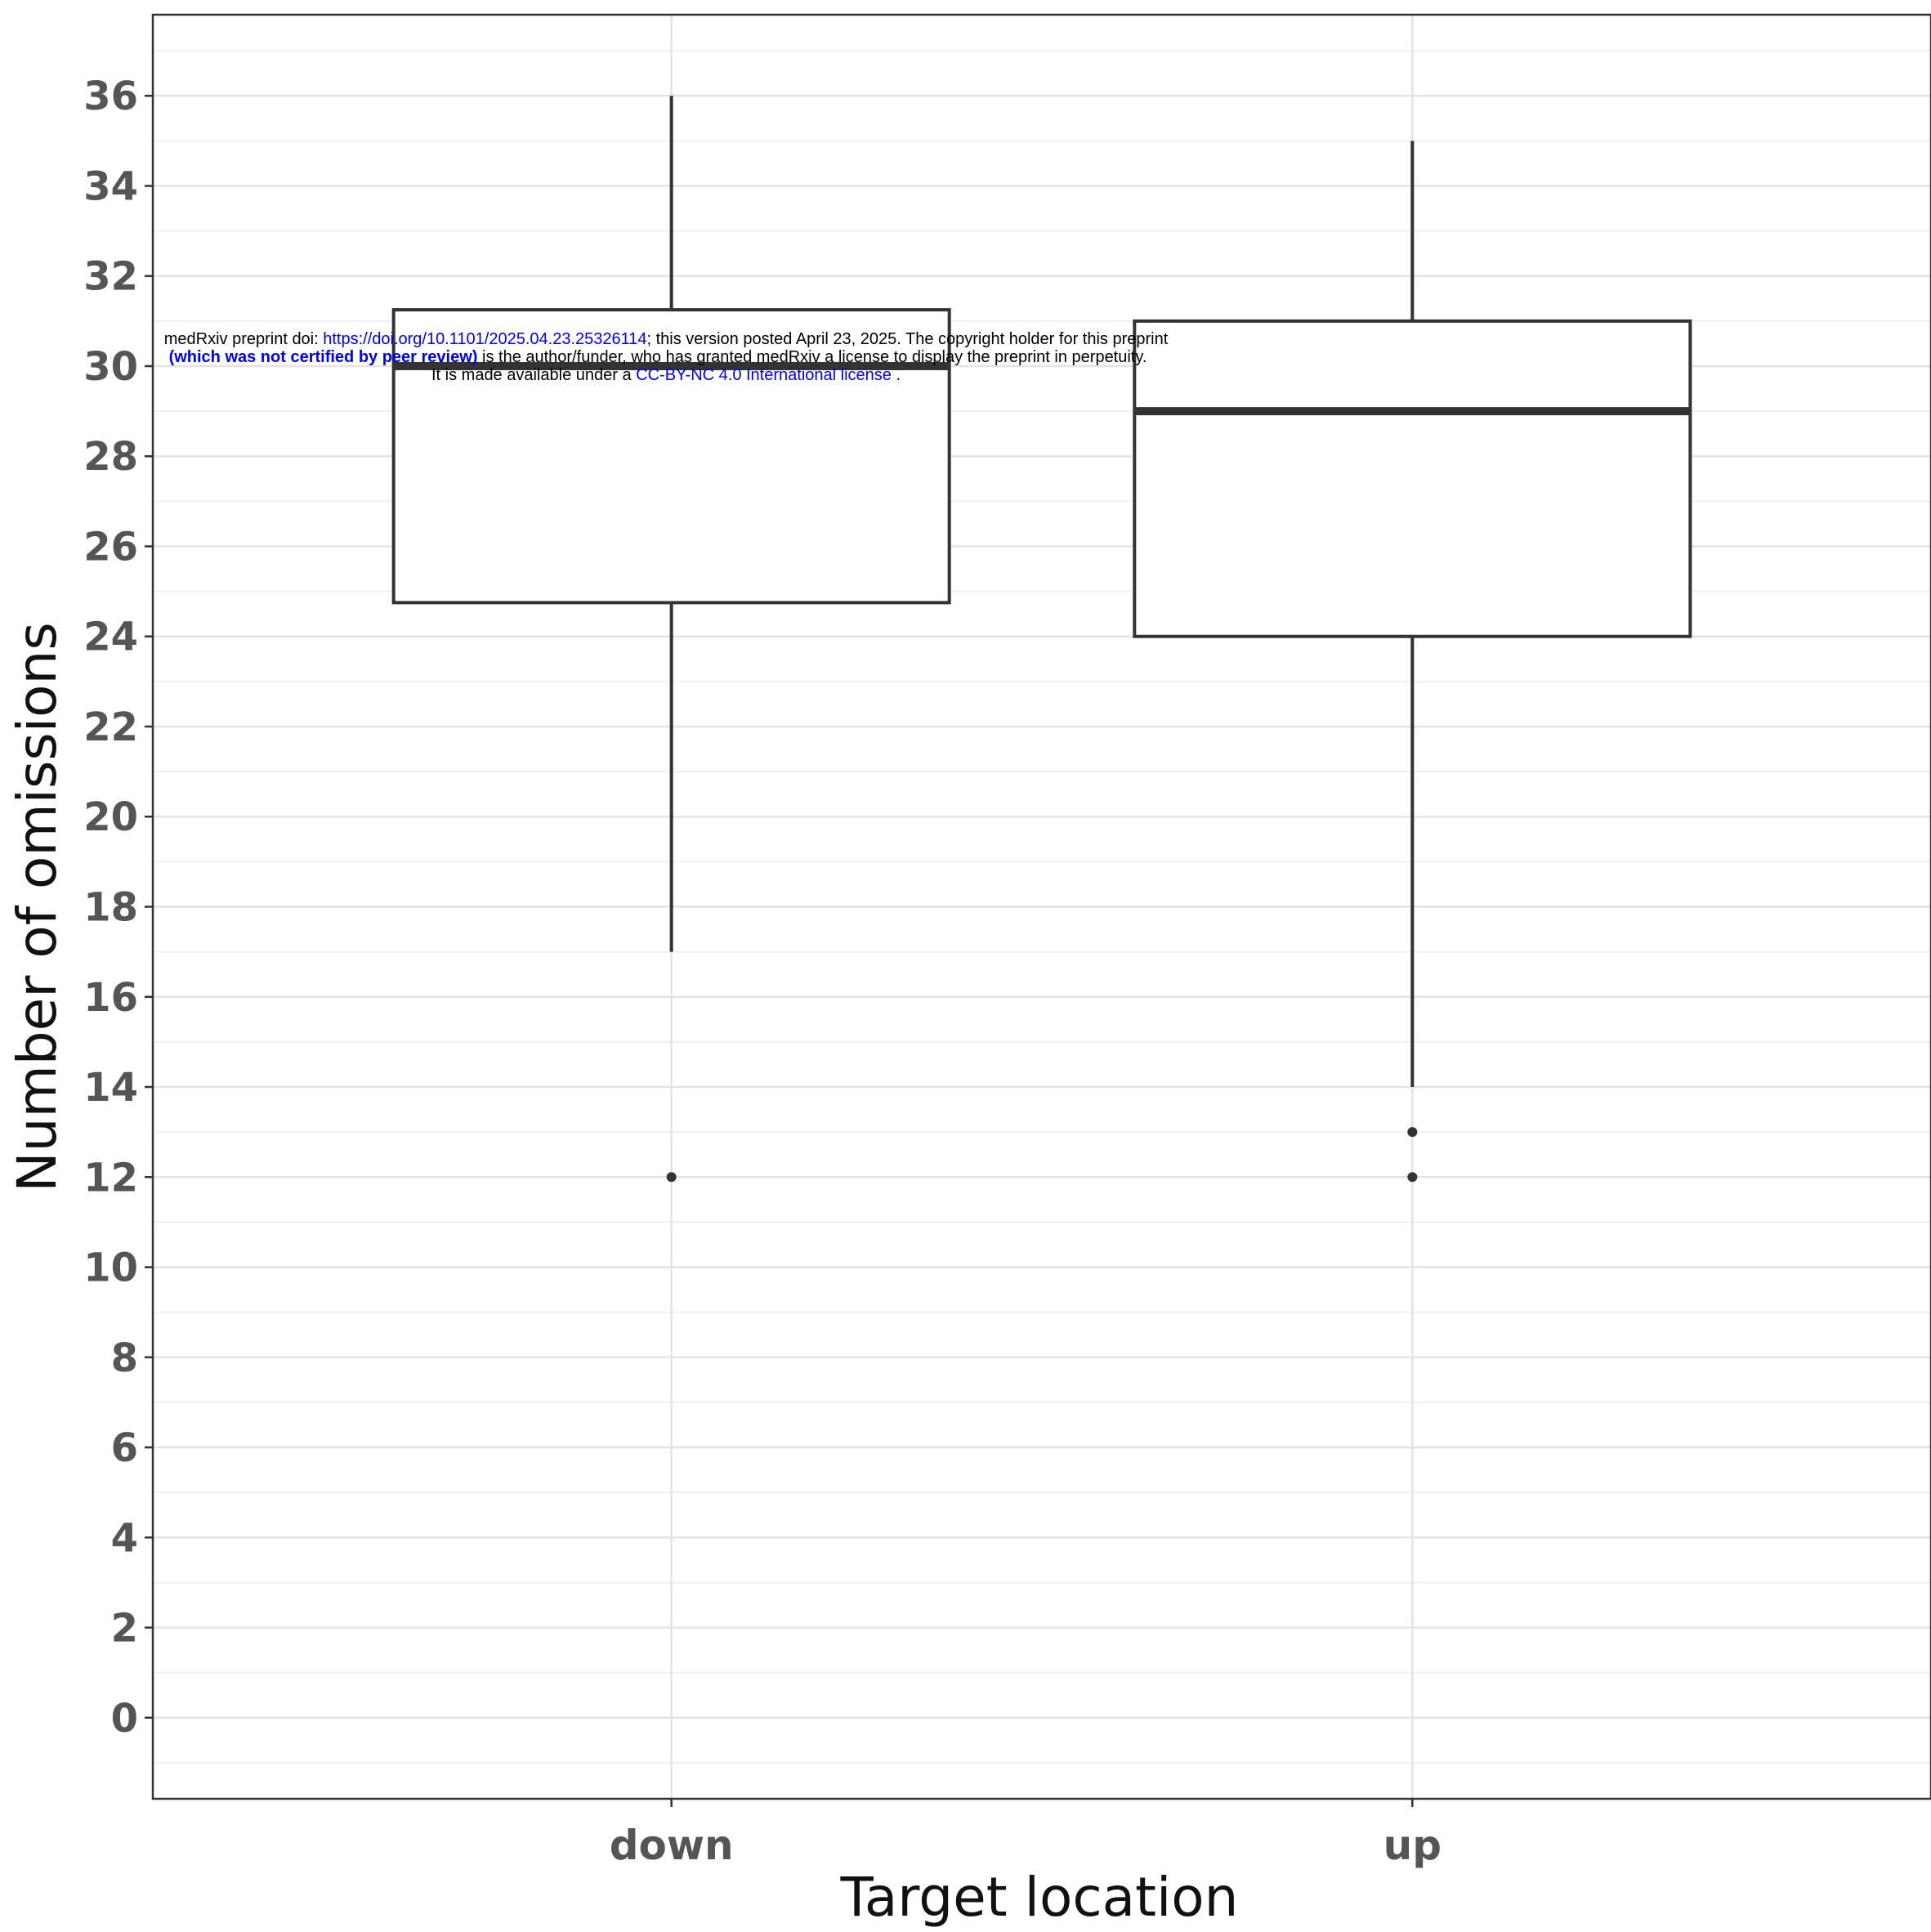 The image size is (1931, 1932). Describe the element at coordinates (124, 1538) in the screenshot. I see `y-tick-label: 4` at that location.